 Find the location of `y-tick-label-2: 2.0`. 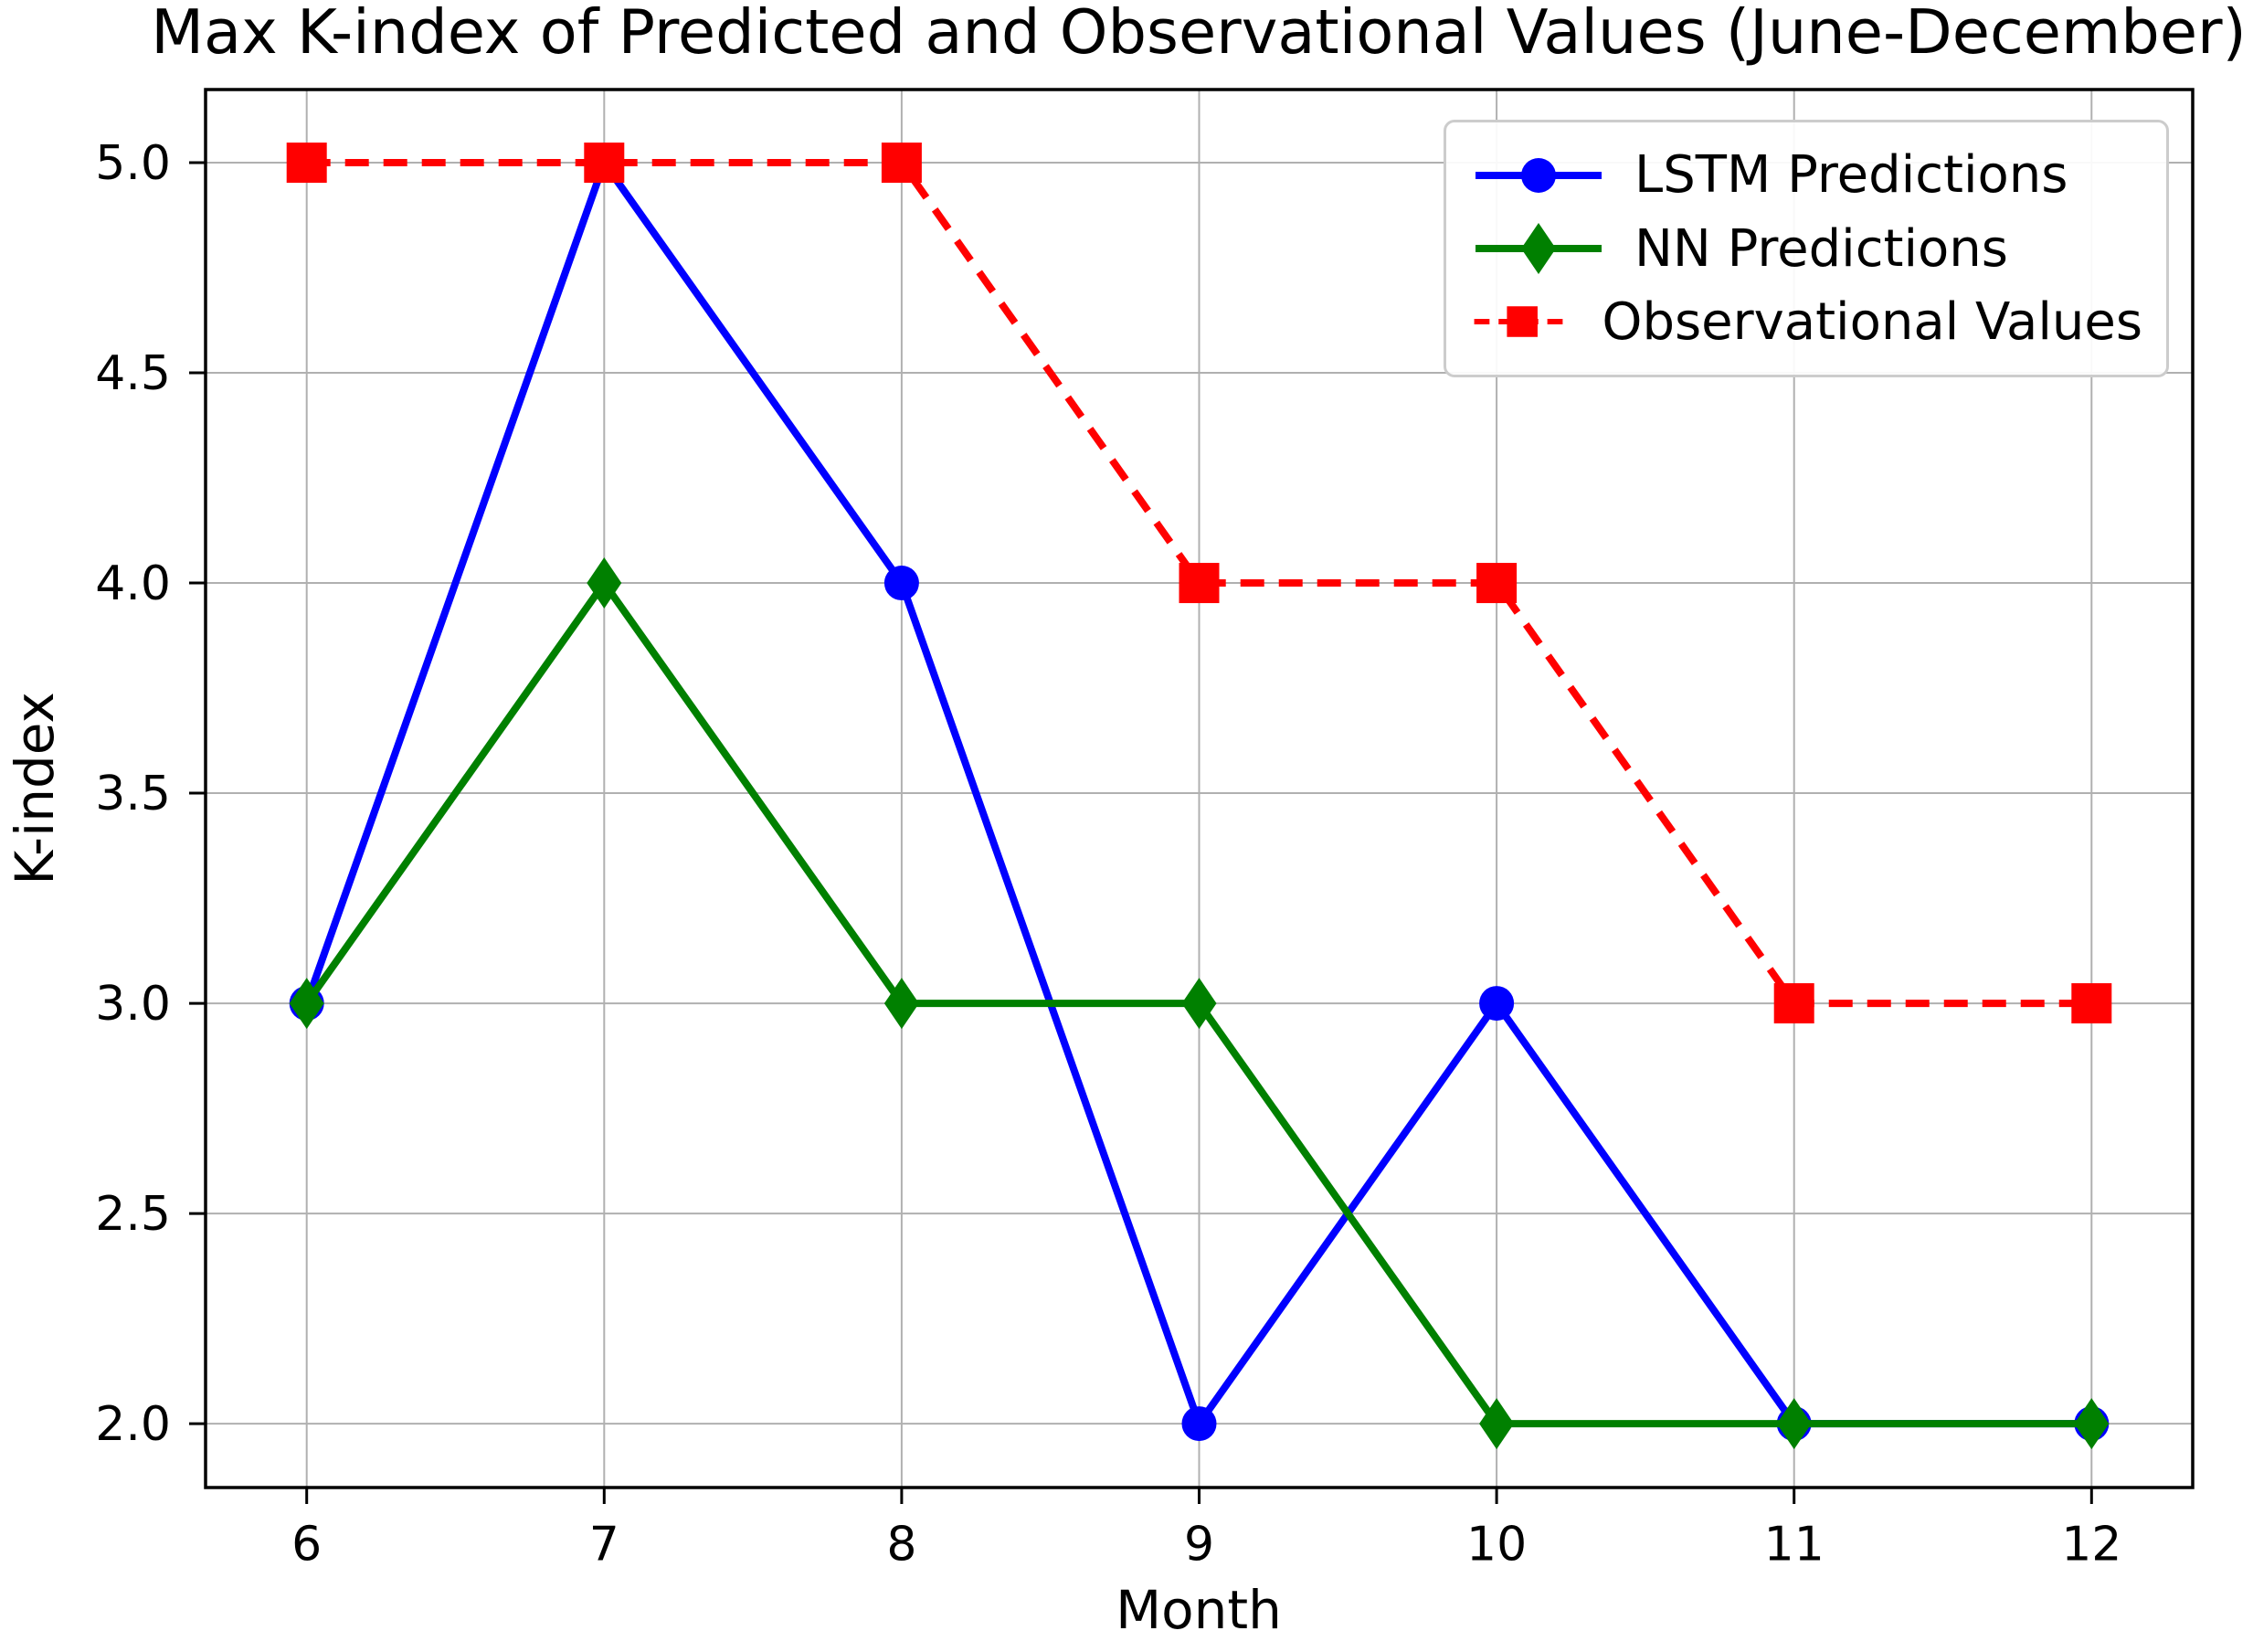

y-tick-label-2: 2.0 is located at coordinates (133, 1425).